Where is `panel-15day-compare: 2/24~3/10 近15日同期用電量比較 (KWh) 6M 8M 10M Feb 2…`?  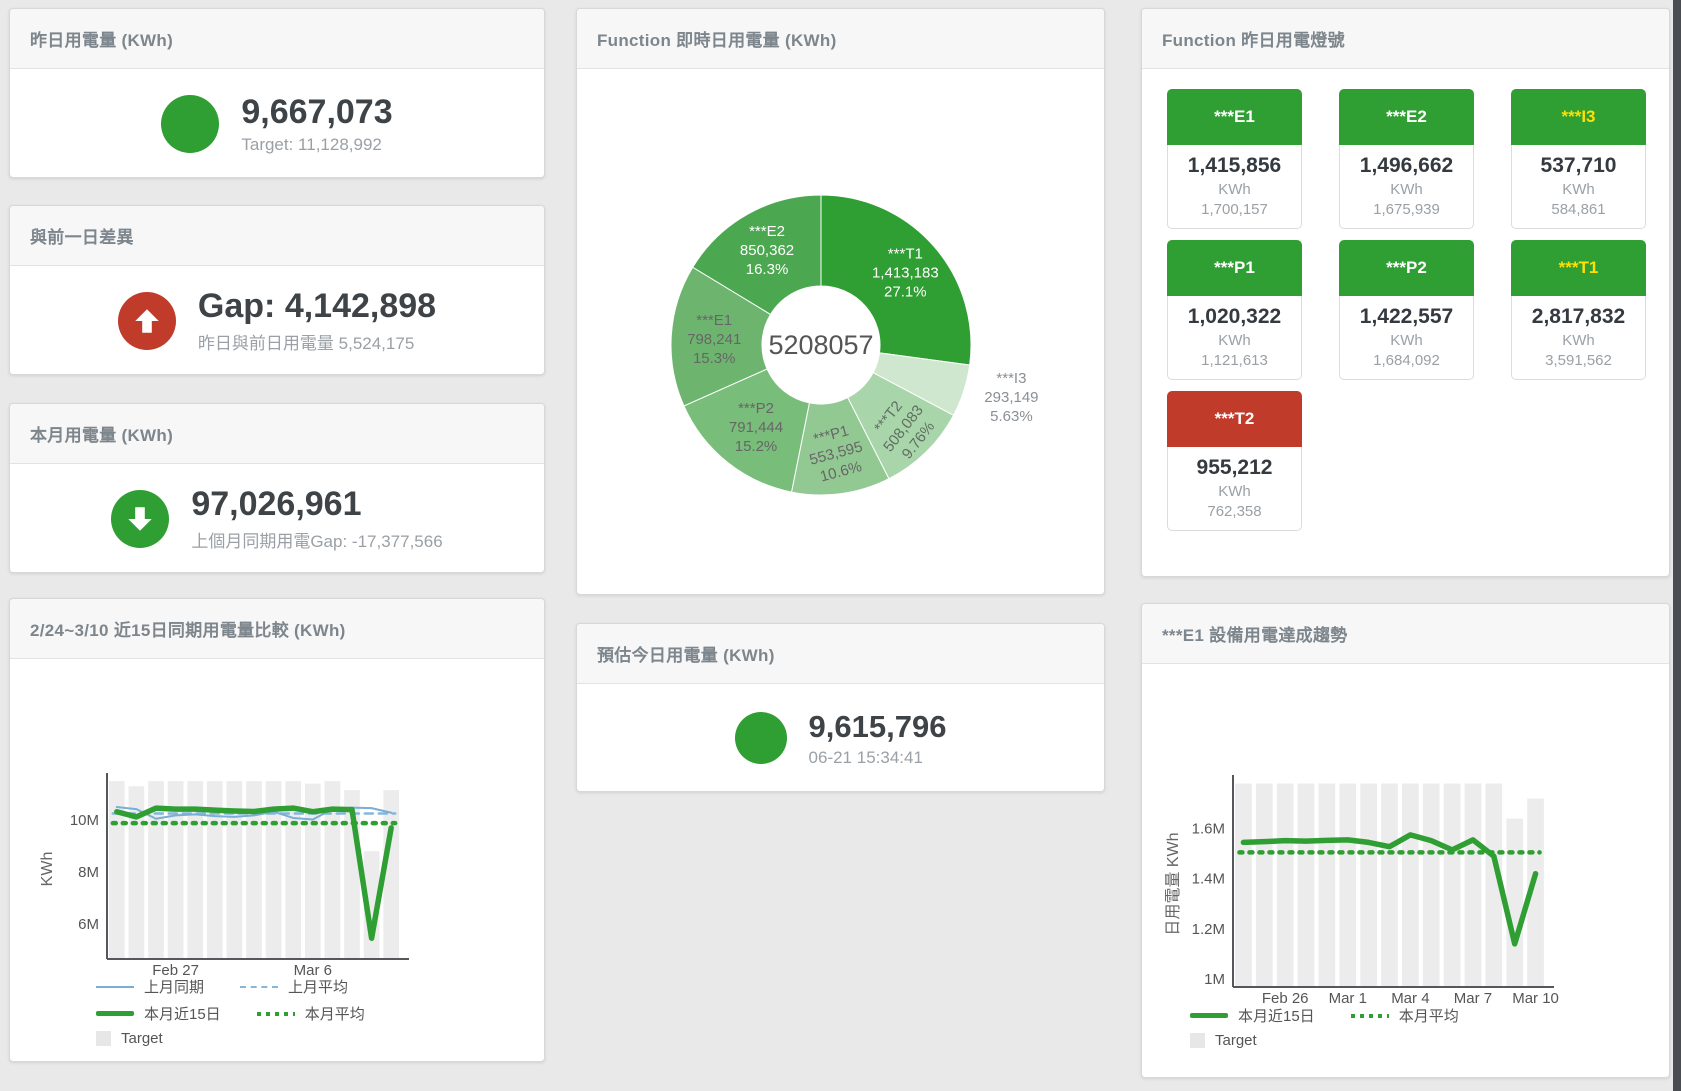 panel-15day-compare: 2/24~3/10 近15日同期用電量比較 (KWh) 6M 8M 10M Feb 2… is located at coordinates (277, 830).